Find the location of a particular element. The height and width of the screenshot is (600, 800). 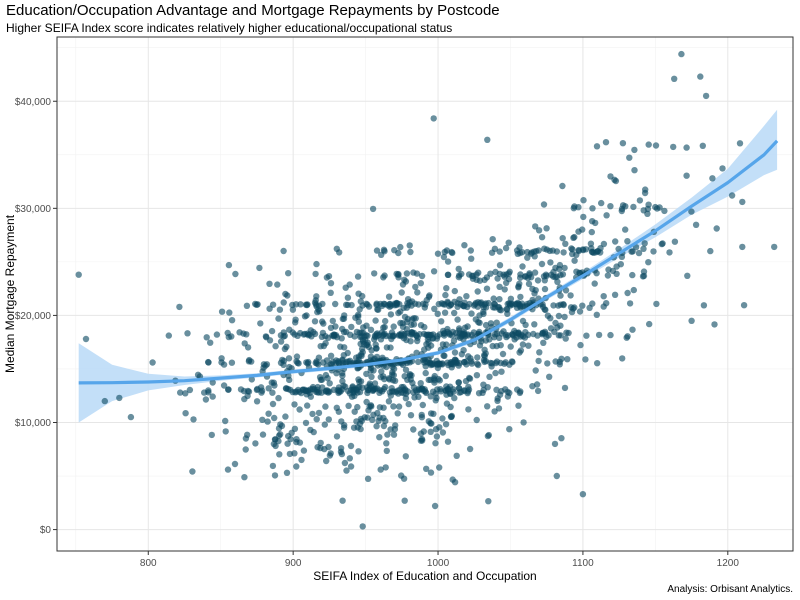

x-axis-title: SEIFA Index of Education and Occupation is located at coordinates (424, 576).